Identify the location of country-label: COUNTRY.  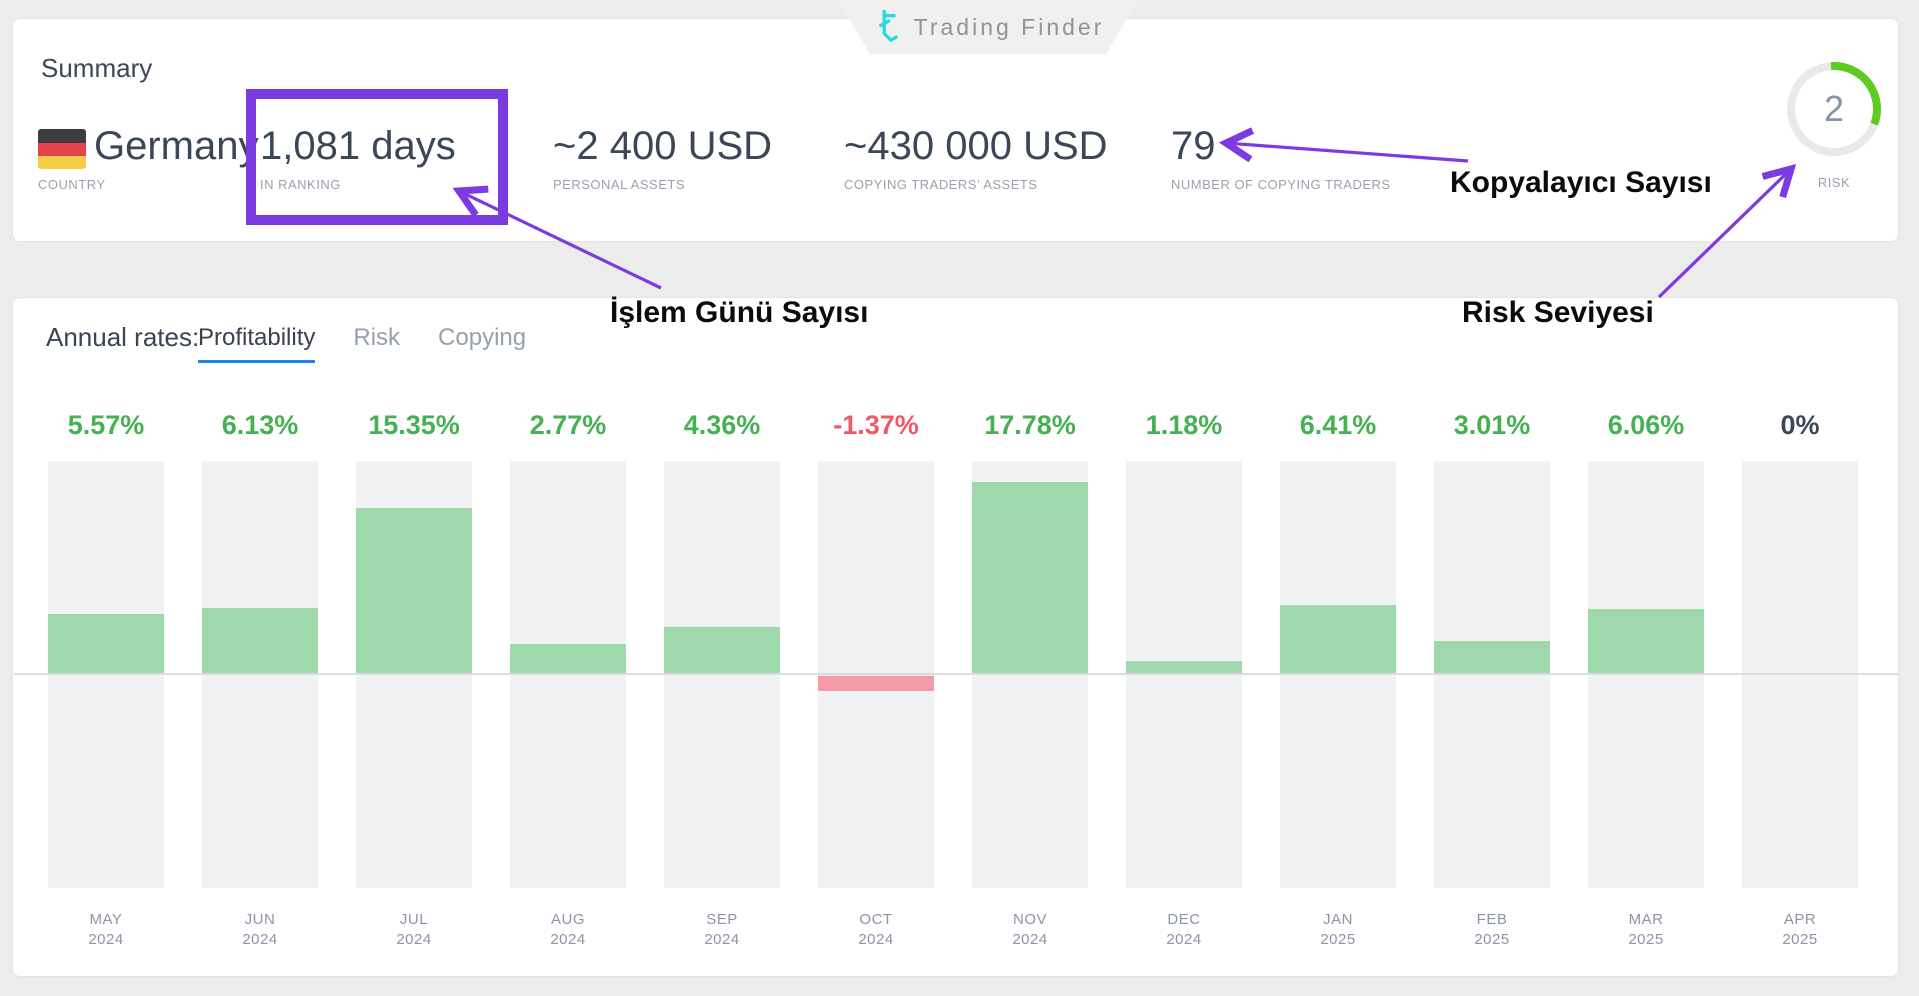
(72, 184).